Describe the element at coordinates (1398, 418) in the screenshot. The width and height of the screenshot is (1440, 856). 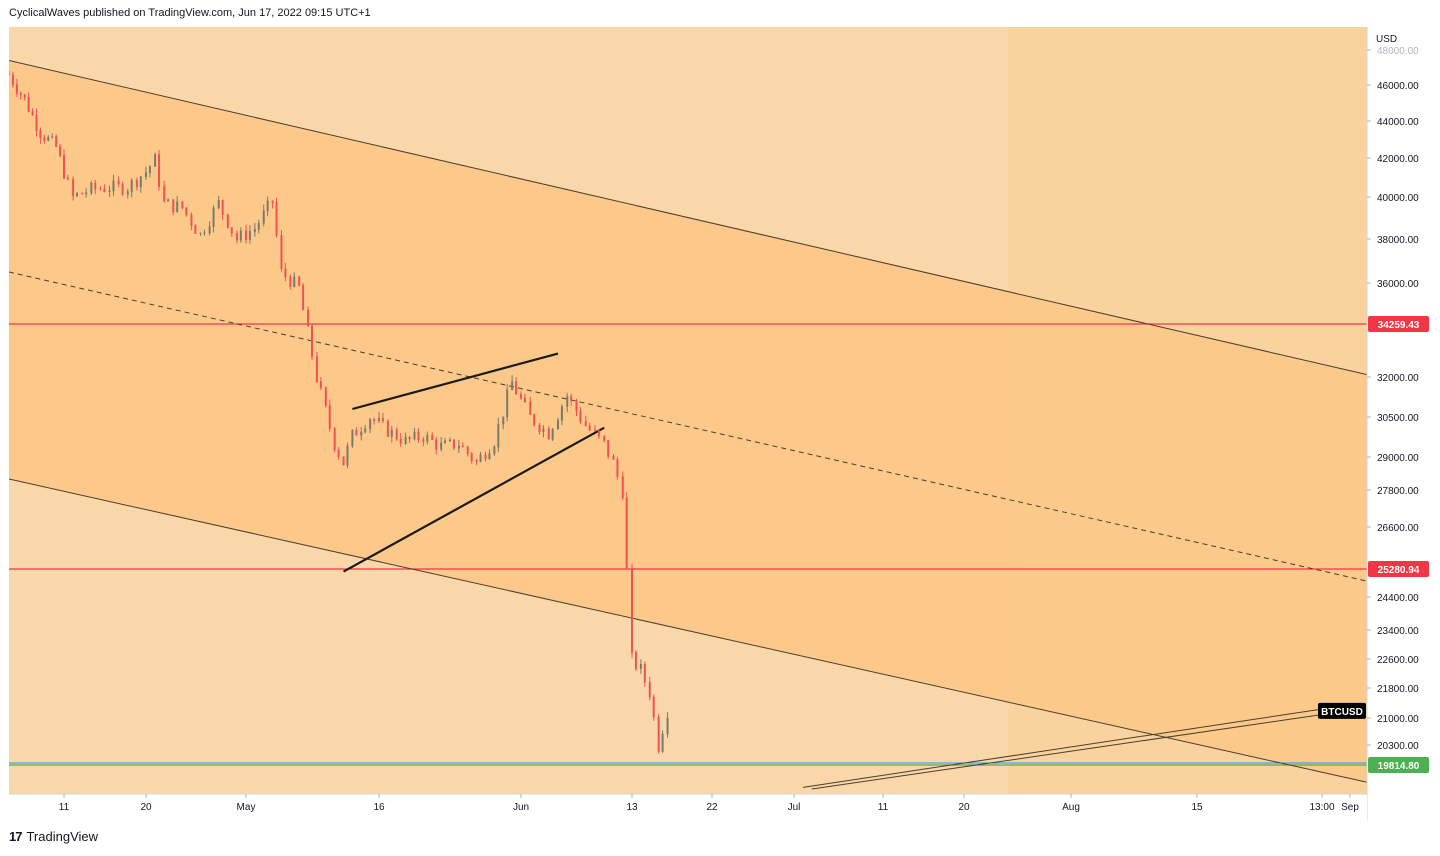
I see `y-tick-label: 30500.00` at that location.